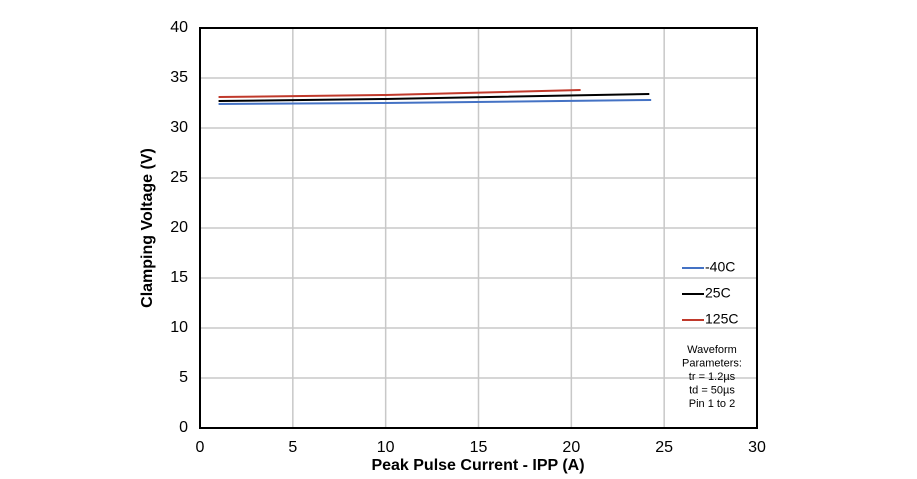 The width and height of the screenshot is (917, 479). I want to click on legend-label: -40C, so click(720, 267).